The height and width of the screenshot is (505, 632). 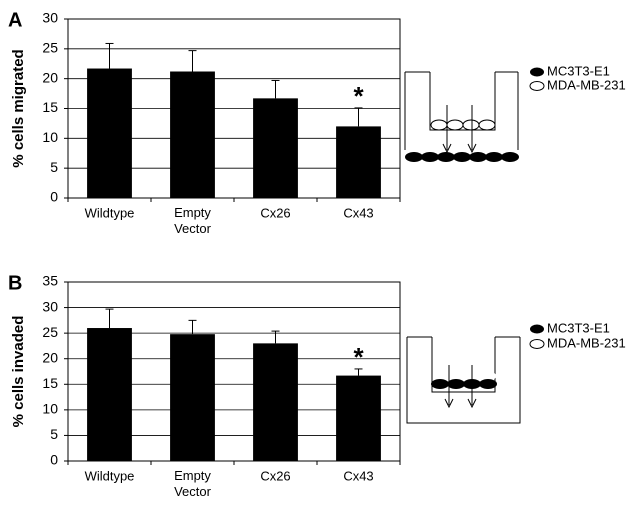 What do you see at coordinates (15, 20) in the screenshot?
I see `panel-label: A` at bounding box center [15, 20].